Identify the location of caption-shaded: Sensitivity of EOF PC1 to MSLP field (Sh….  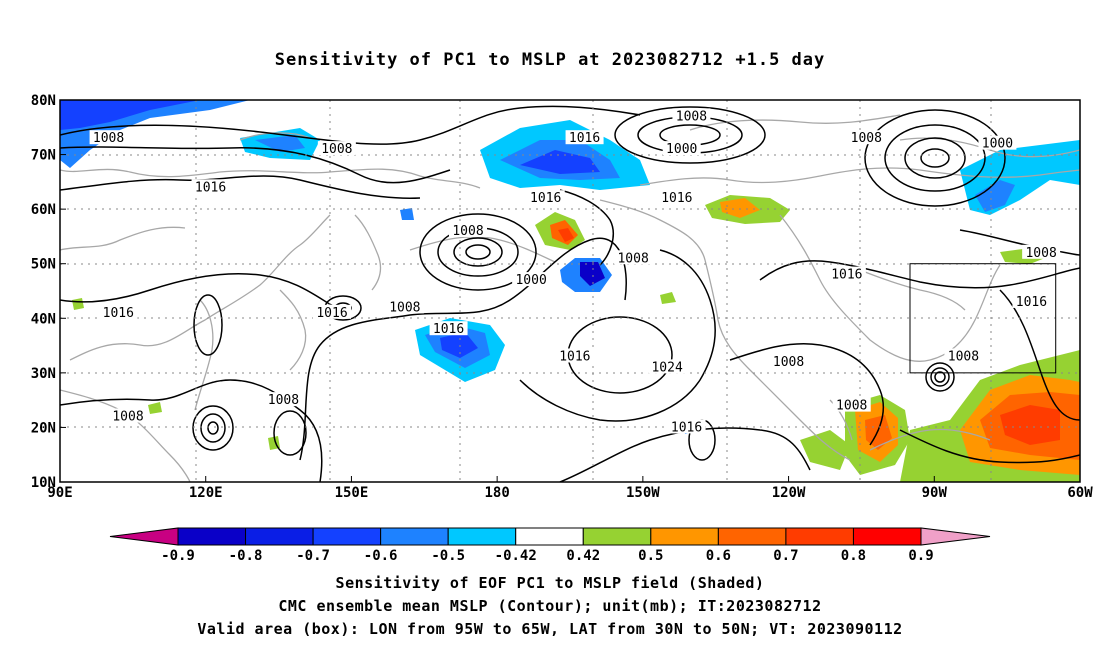
(550, 583).